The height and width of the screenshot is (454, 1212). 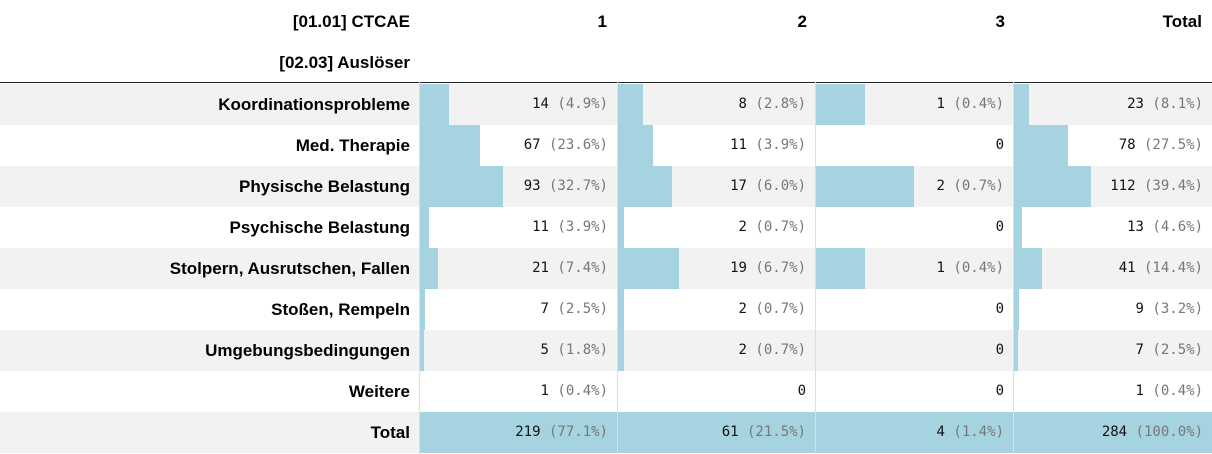 I want to click on cell-percent: (39.4%), so click(x=1173, y=186).